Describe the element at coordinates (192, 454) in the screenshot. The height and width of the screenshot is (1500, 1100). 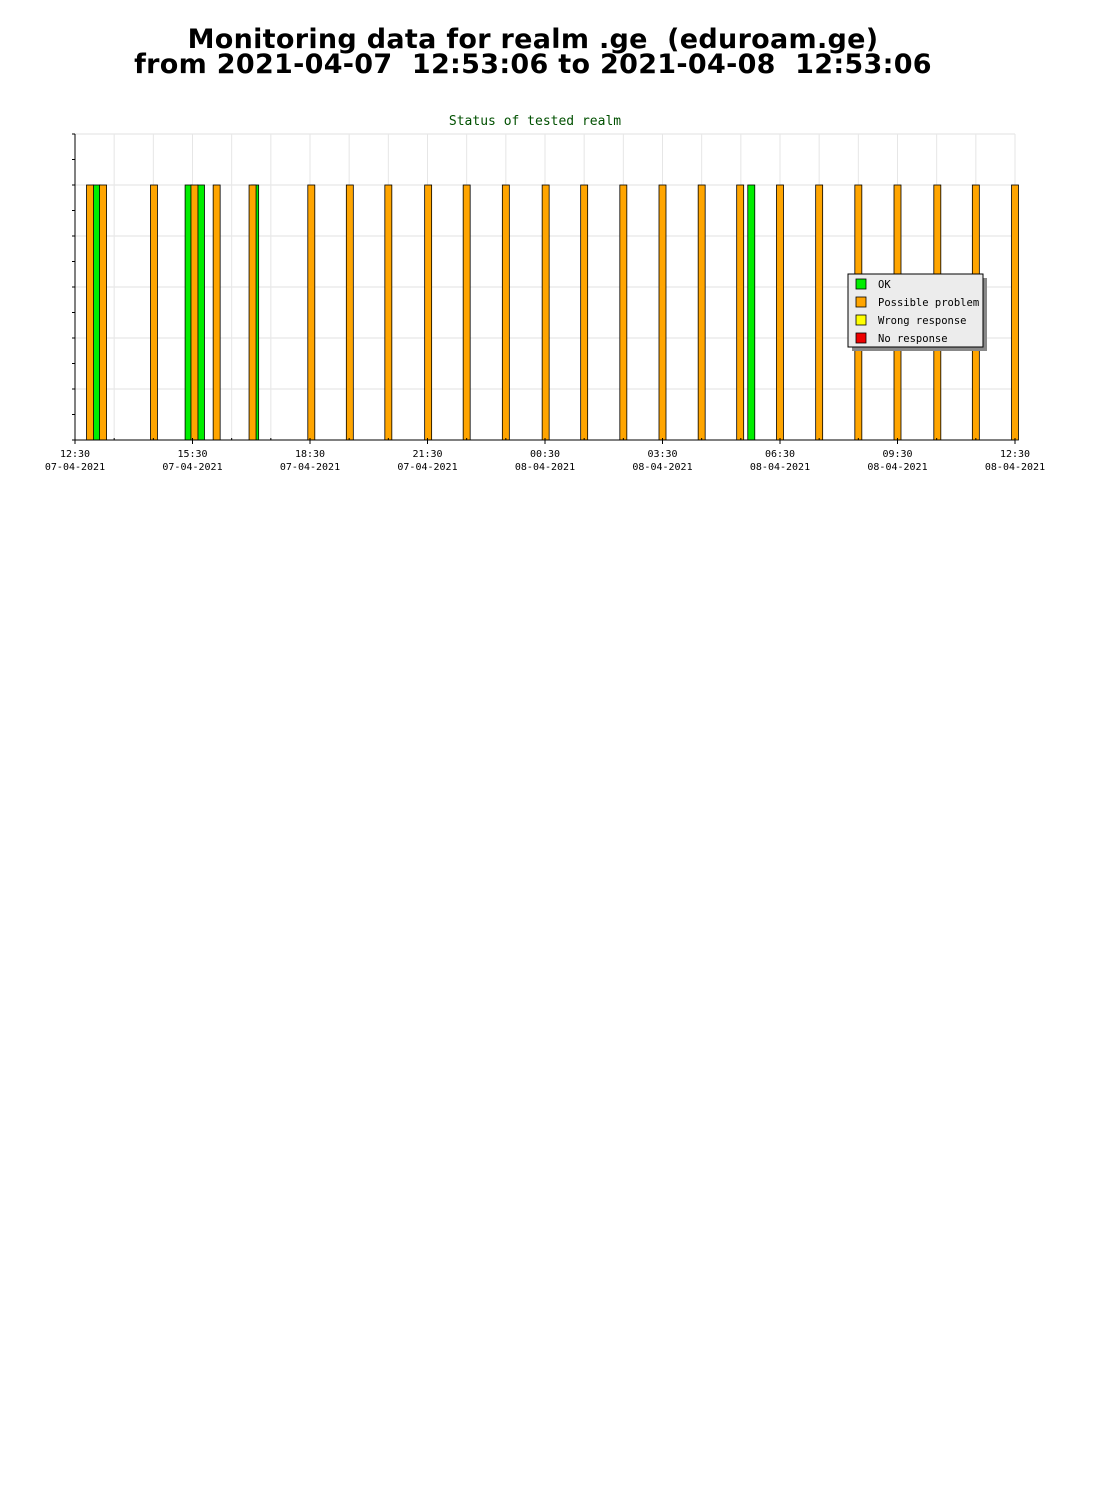
I see `x-tick-label-time: 15:30` at that location.